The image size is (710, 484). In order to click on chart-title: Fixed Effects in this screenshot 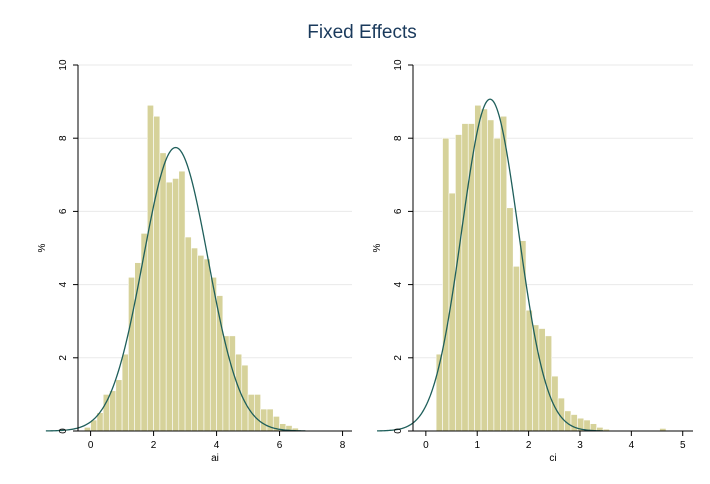, I will do `click(361, 32)`.